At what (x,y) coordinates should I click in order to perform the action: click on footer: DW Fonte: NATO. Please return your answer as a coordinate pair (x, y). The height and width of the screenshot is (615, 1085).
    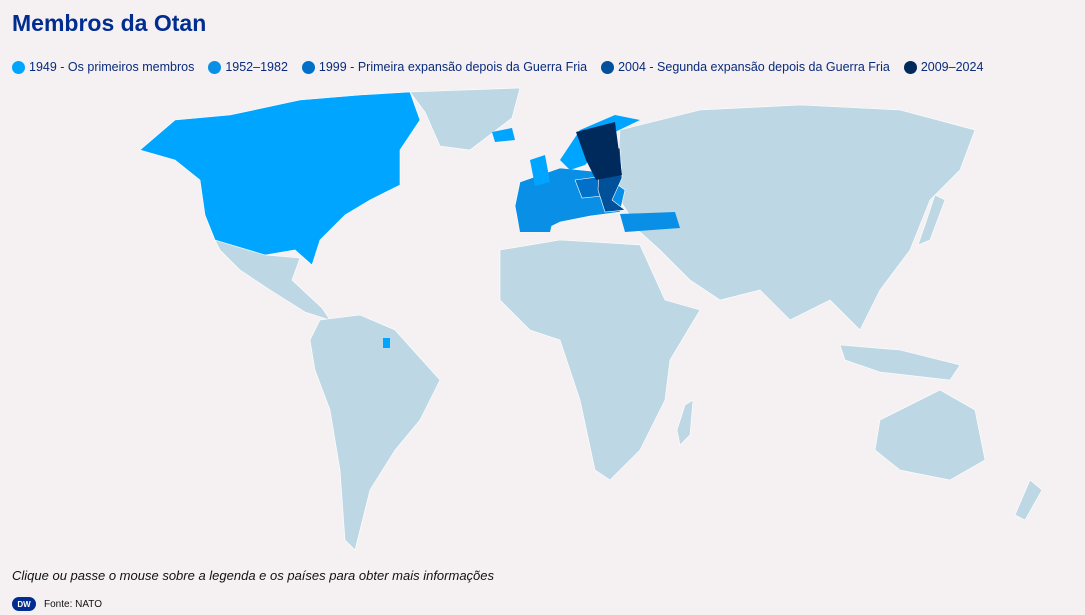
    Looking at the image, I should click on (57, 604).